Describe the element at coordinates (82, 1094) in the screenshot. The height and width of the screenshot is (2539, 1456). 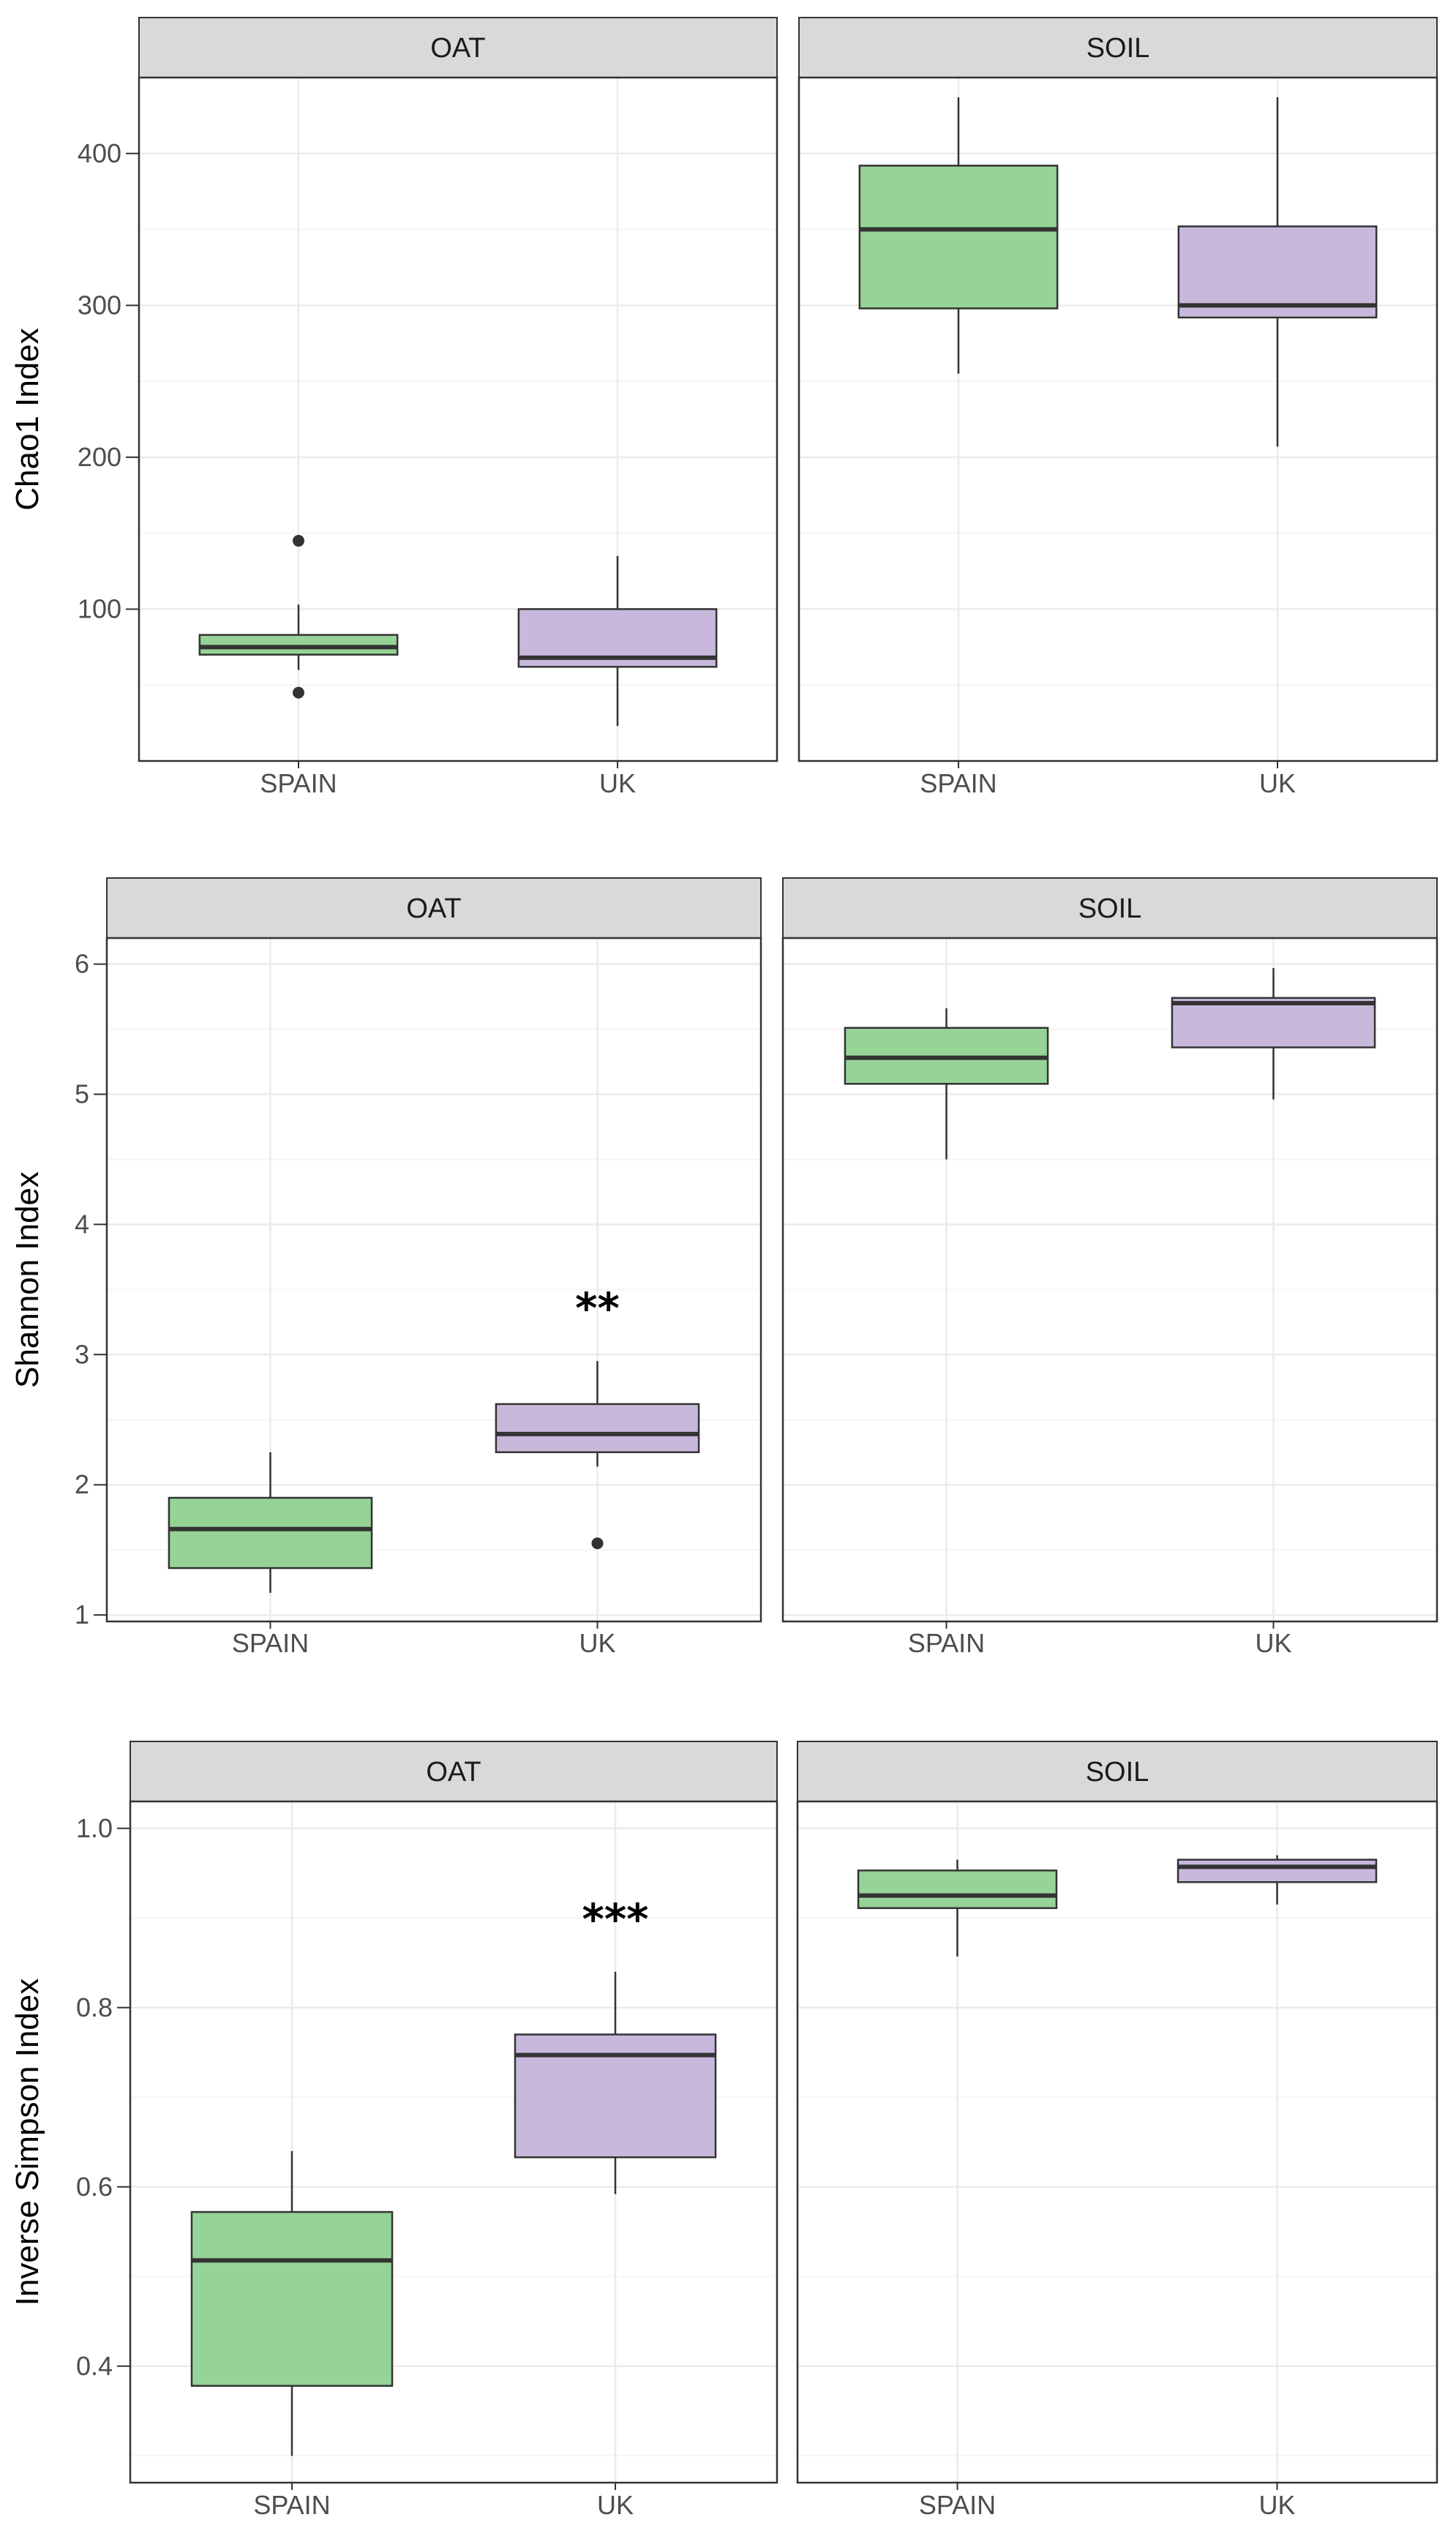
I see `y-tick-label: 5` at that location.